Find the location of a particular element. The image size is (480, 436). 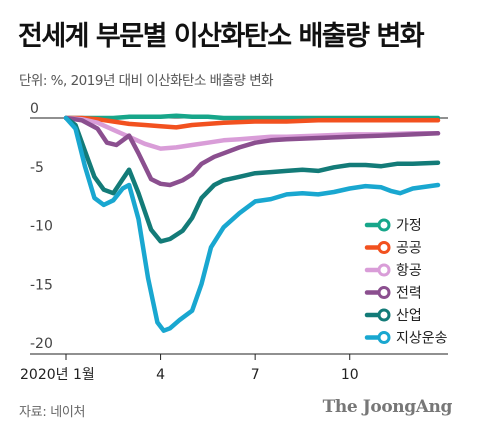

legend-label: 항공 is located at coordinates (409, 271).